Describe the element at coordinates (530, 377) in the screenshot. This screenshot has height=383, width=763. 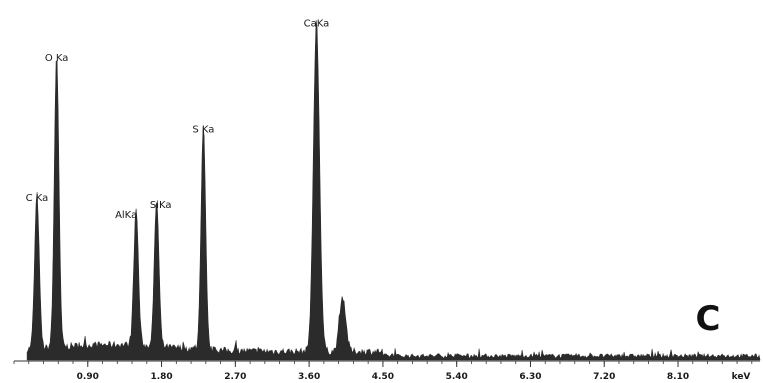
I see `x-tick-label: 6.30` at that location.